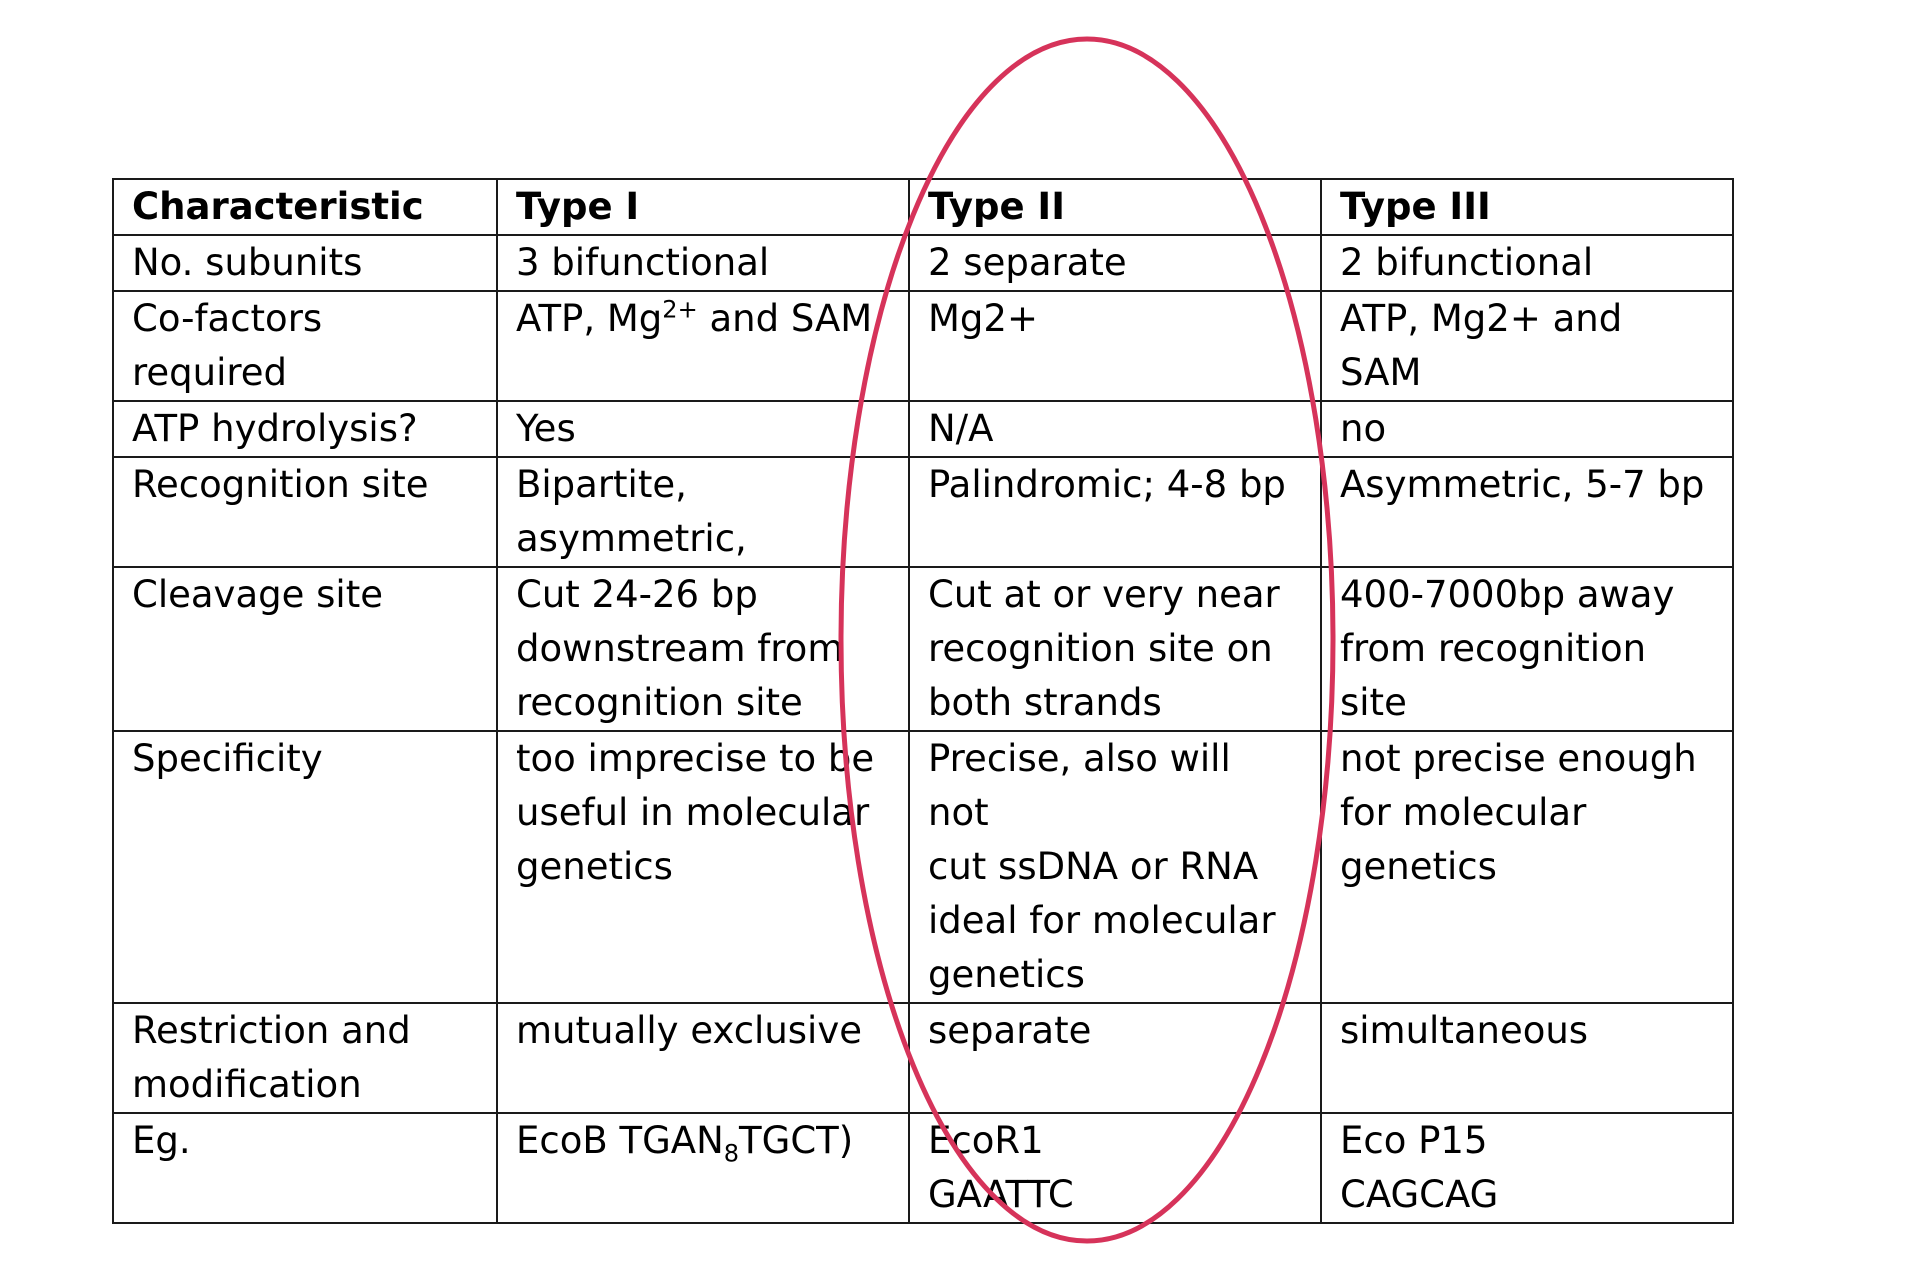  I want to click on table-header-row: Characteristic Type I Type II Type III, so click(923, 207).